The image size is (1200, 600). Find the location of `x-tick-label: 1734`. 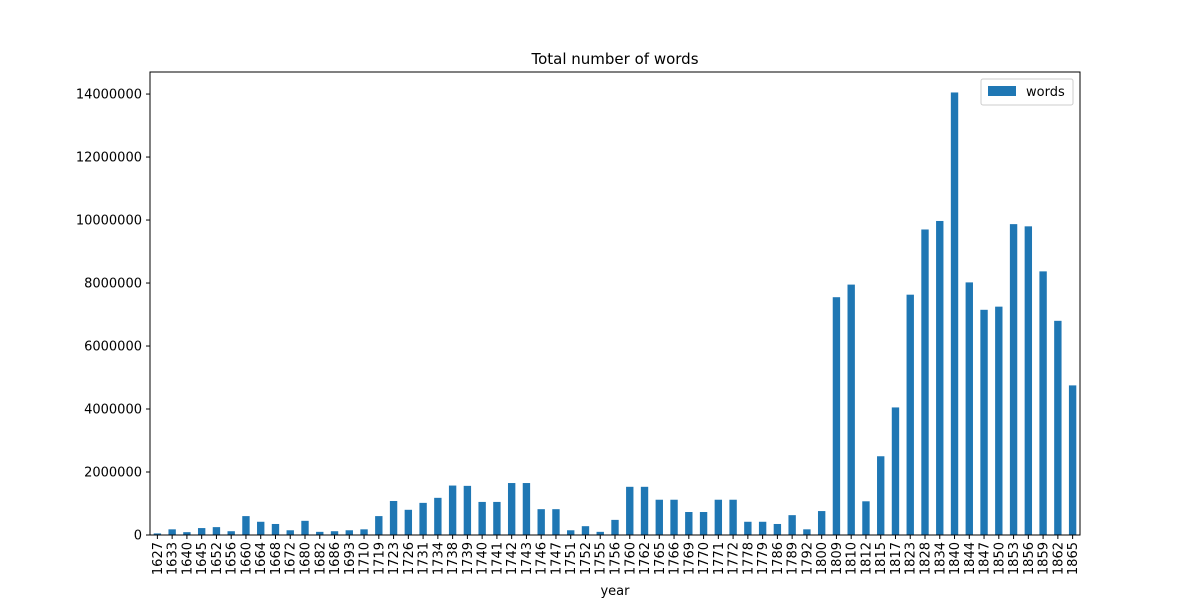

x-tick-label: 1734 is located at coordinates (438, 558).